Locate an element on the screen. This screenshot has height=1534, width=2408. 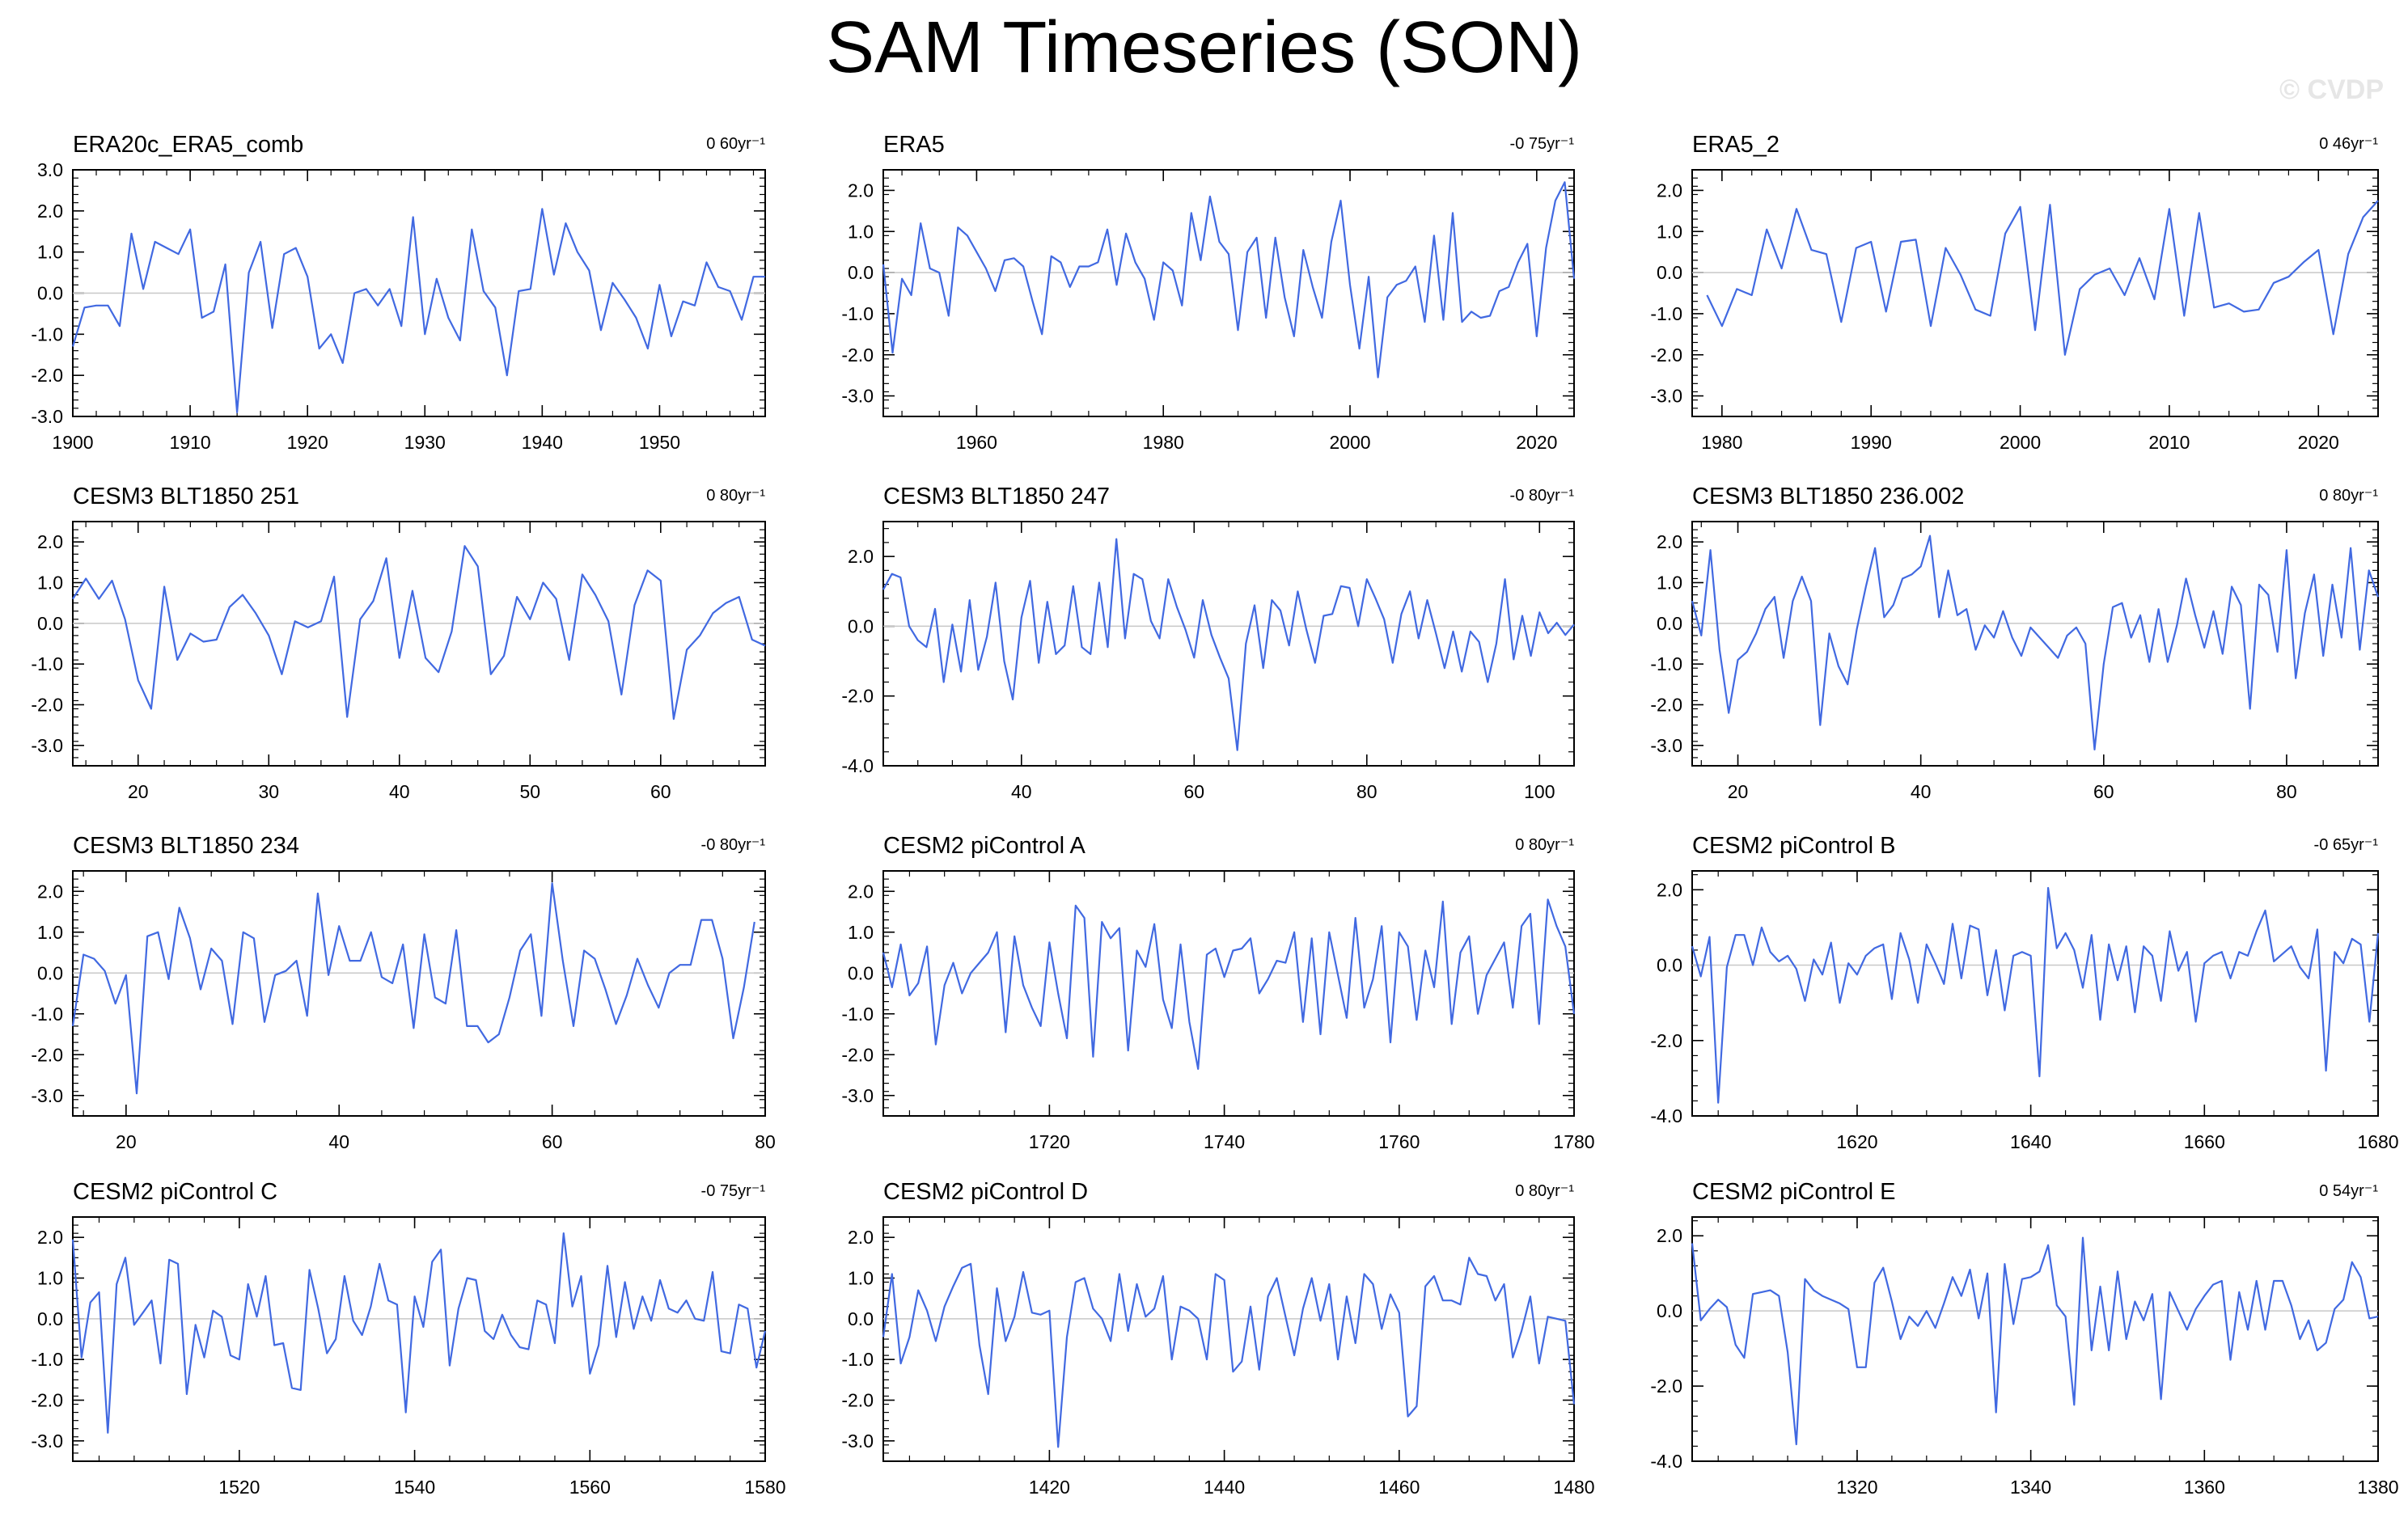
trend-label: 0 54yr⁻¹ is located at coordinates (2348, 1191).